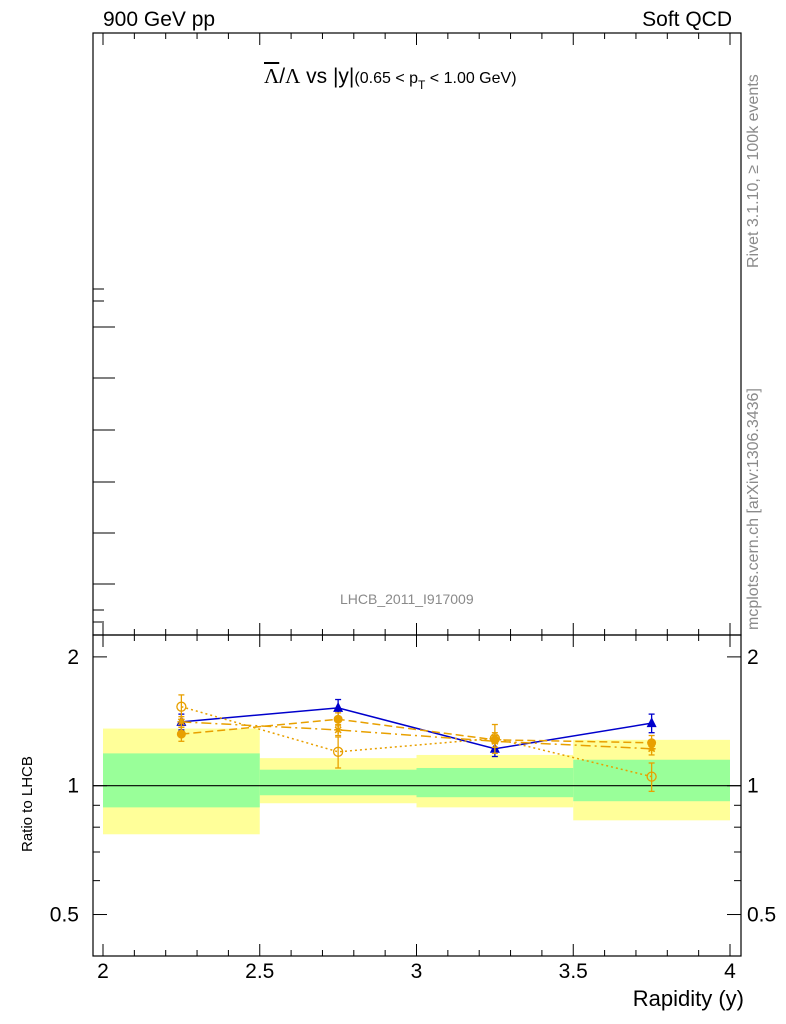 The image size is (786, 1024). Describe the element at coordinates (761, 915) in the screenshot. I see `y-tick-label-right: 0.5` at that location.